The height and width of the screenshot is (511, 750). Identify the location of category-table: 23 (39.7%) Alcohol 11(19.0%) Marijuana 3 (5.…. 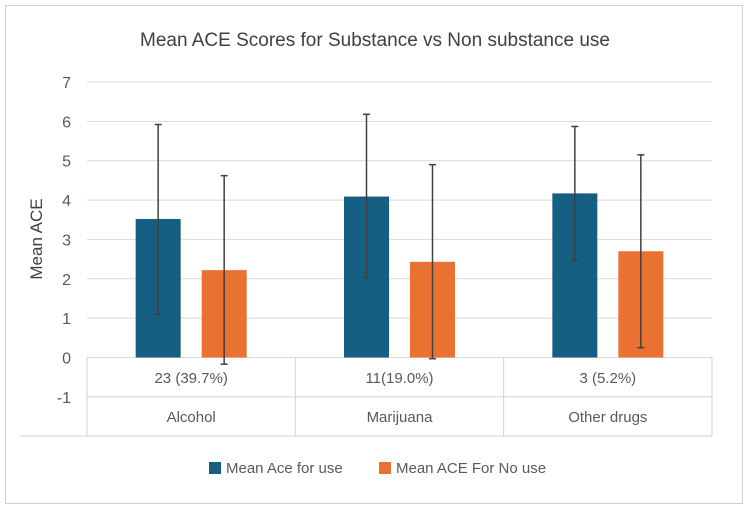
(366, 397).